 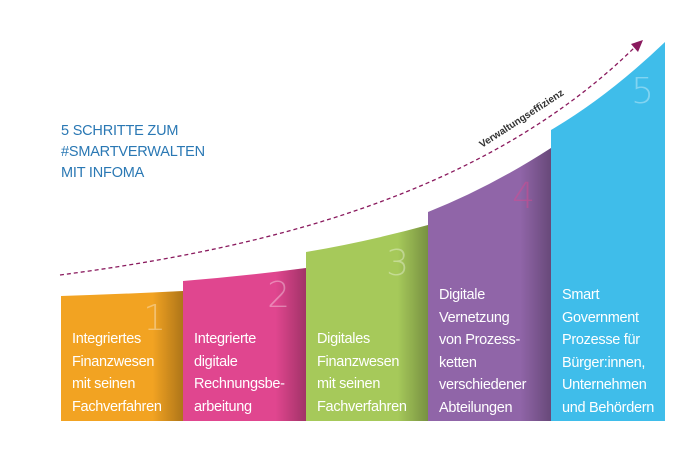 I want to click on step-3-number: 3, so click(x=397, y=263).